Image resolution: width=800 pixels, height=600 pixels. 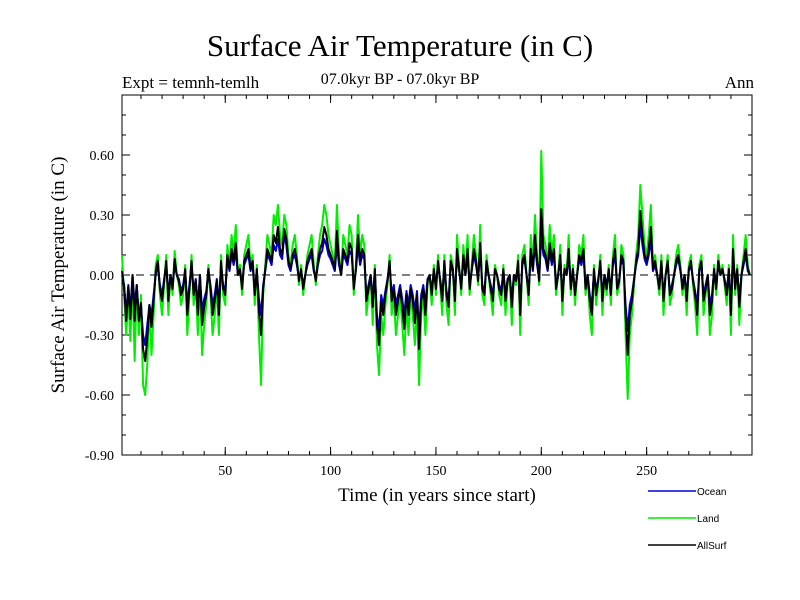 What do you see at coordinates (99, 396) in the screenshot?
I see `y-tick-label: -0.60` at bounding box center [99, 396].